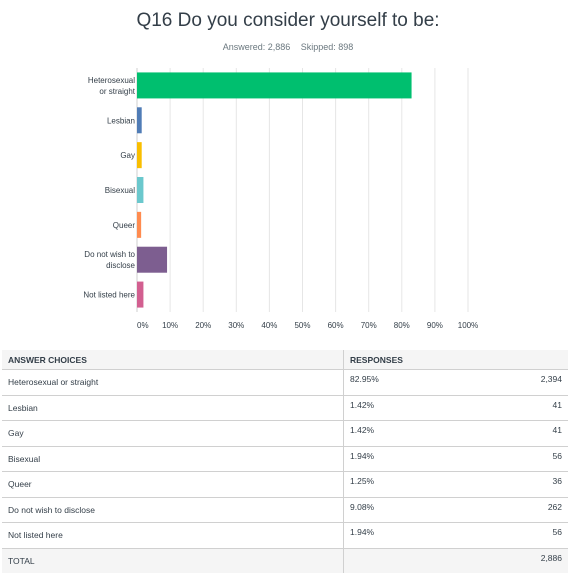  I want to click on x-tick-label: 20%, so click(203, 325).